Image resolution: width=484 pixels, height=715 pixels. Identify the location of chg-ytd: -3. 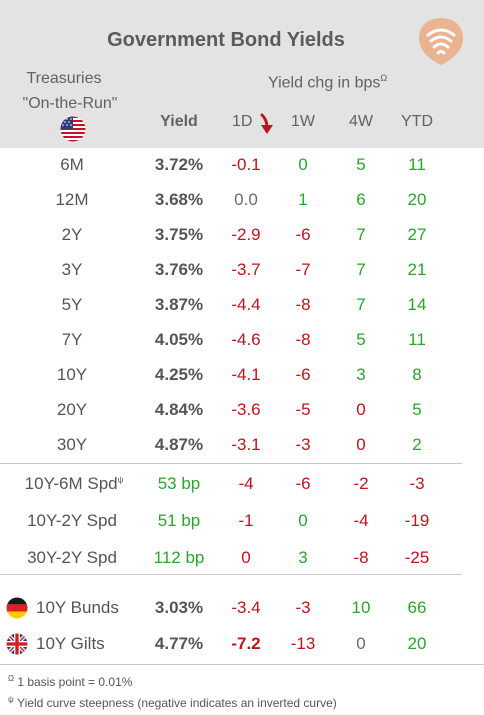
(417, 483).